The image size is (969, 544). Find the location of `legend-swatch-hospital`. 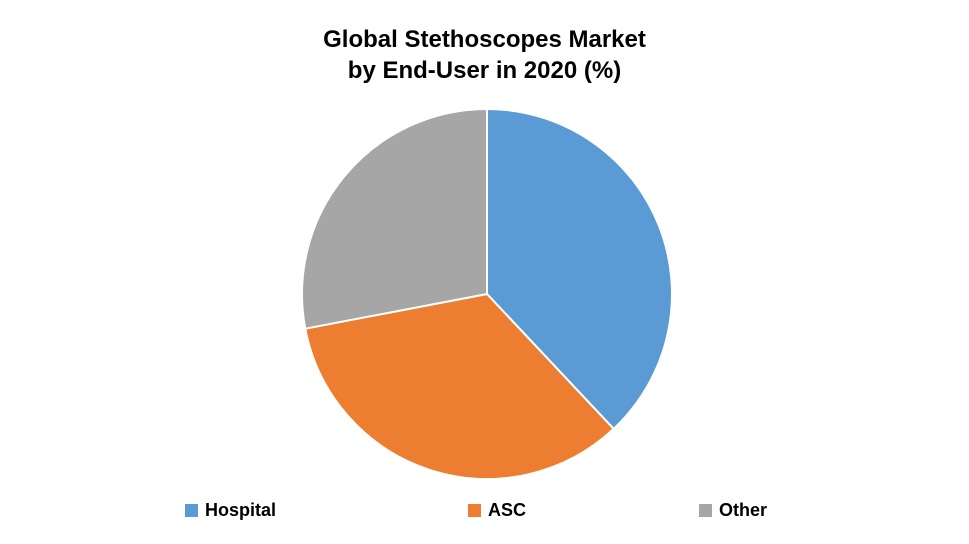

legend-swatch-hospital is located at coordinates (191, 510).